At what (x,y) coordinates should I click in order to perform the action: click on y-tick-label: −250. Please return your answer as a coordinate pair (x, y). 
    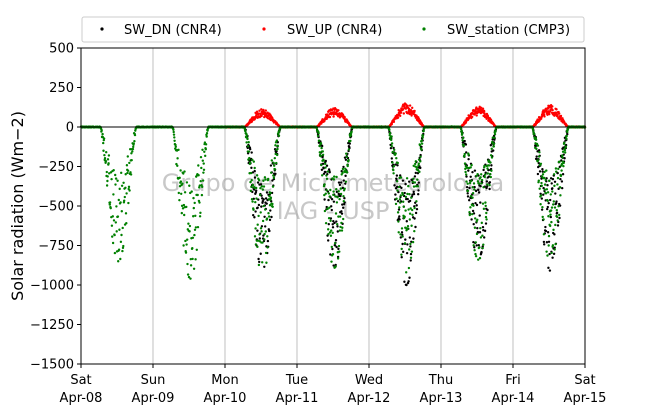
    Looking at the image, I should click on (56, 167).